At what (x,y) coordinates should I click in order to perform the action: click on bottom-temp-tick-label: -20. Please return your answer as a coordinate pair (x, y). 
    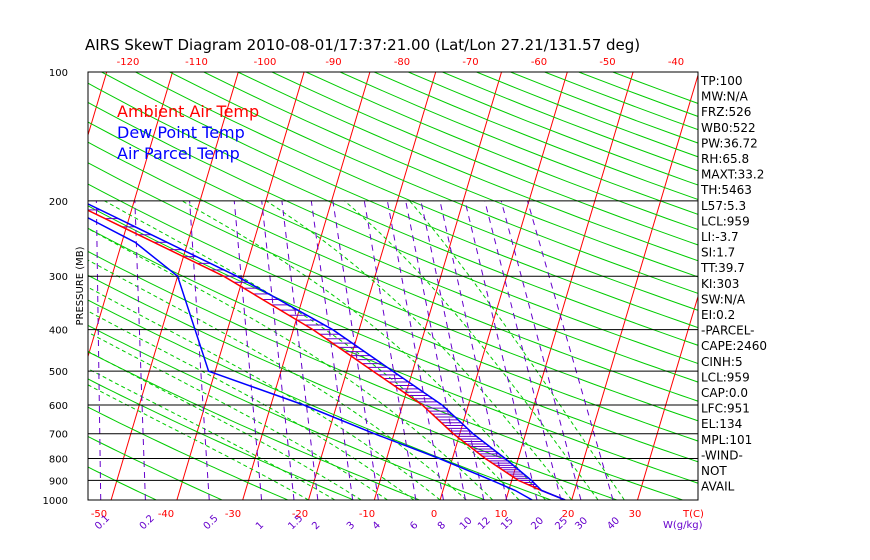
    Looking at the image, I should click on (300, 514).